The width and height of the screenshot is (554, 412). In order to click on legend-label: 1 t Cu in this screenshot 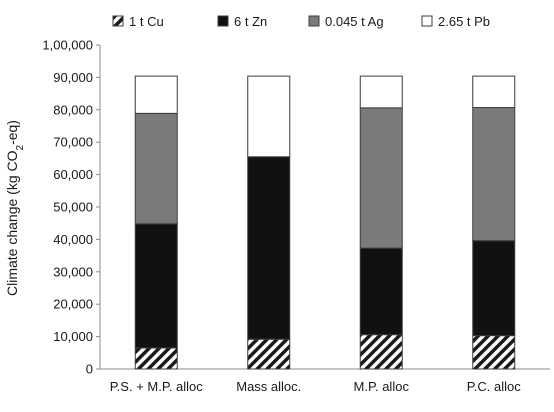, I will do `click(146, 21)`.